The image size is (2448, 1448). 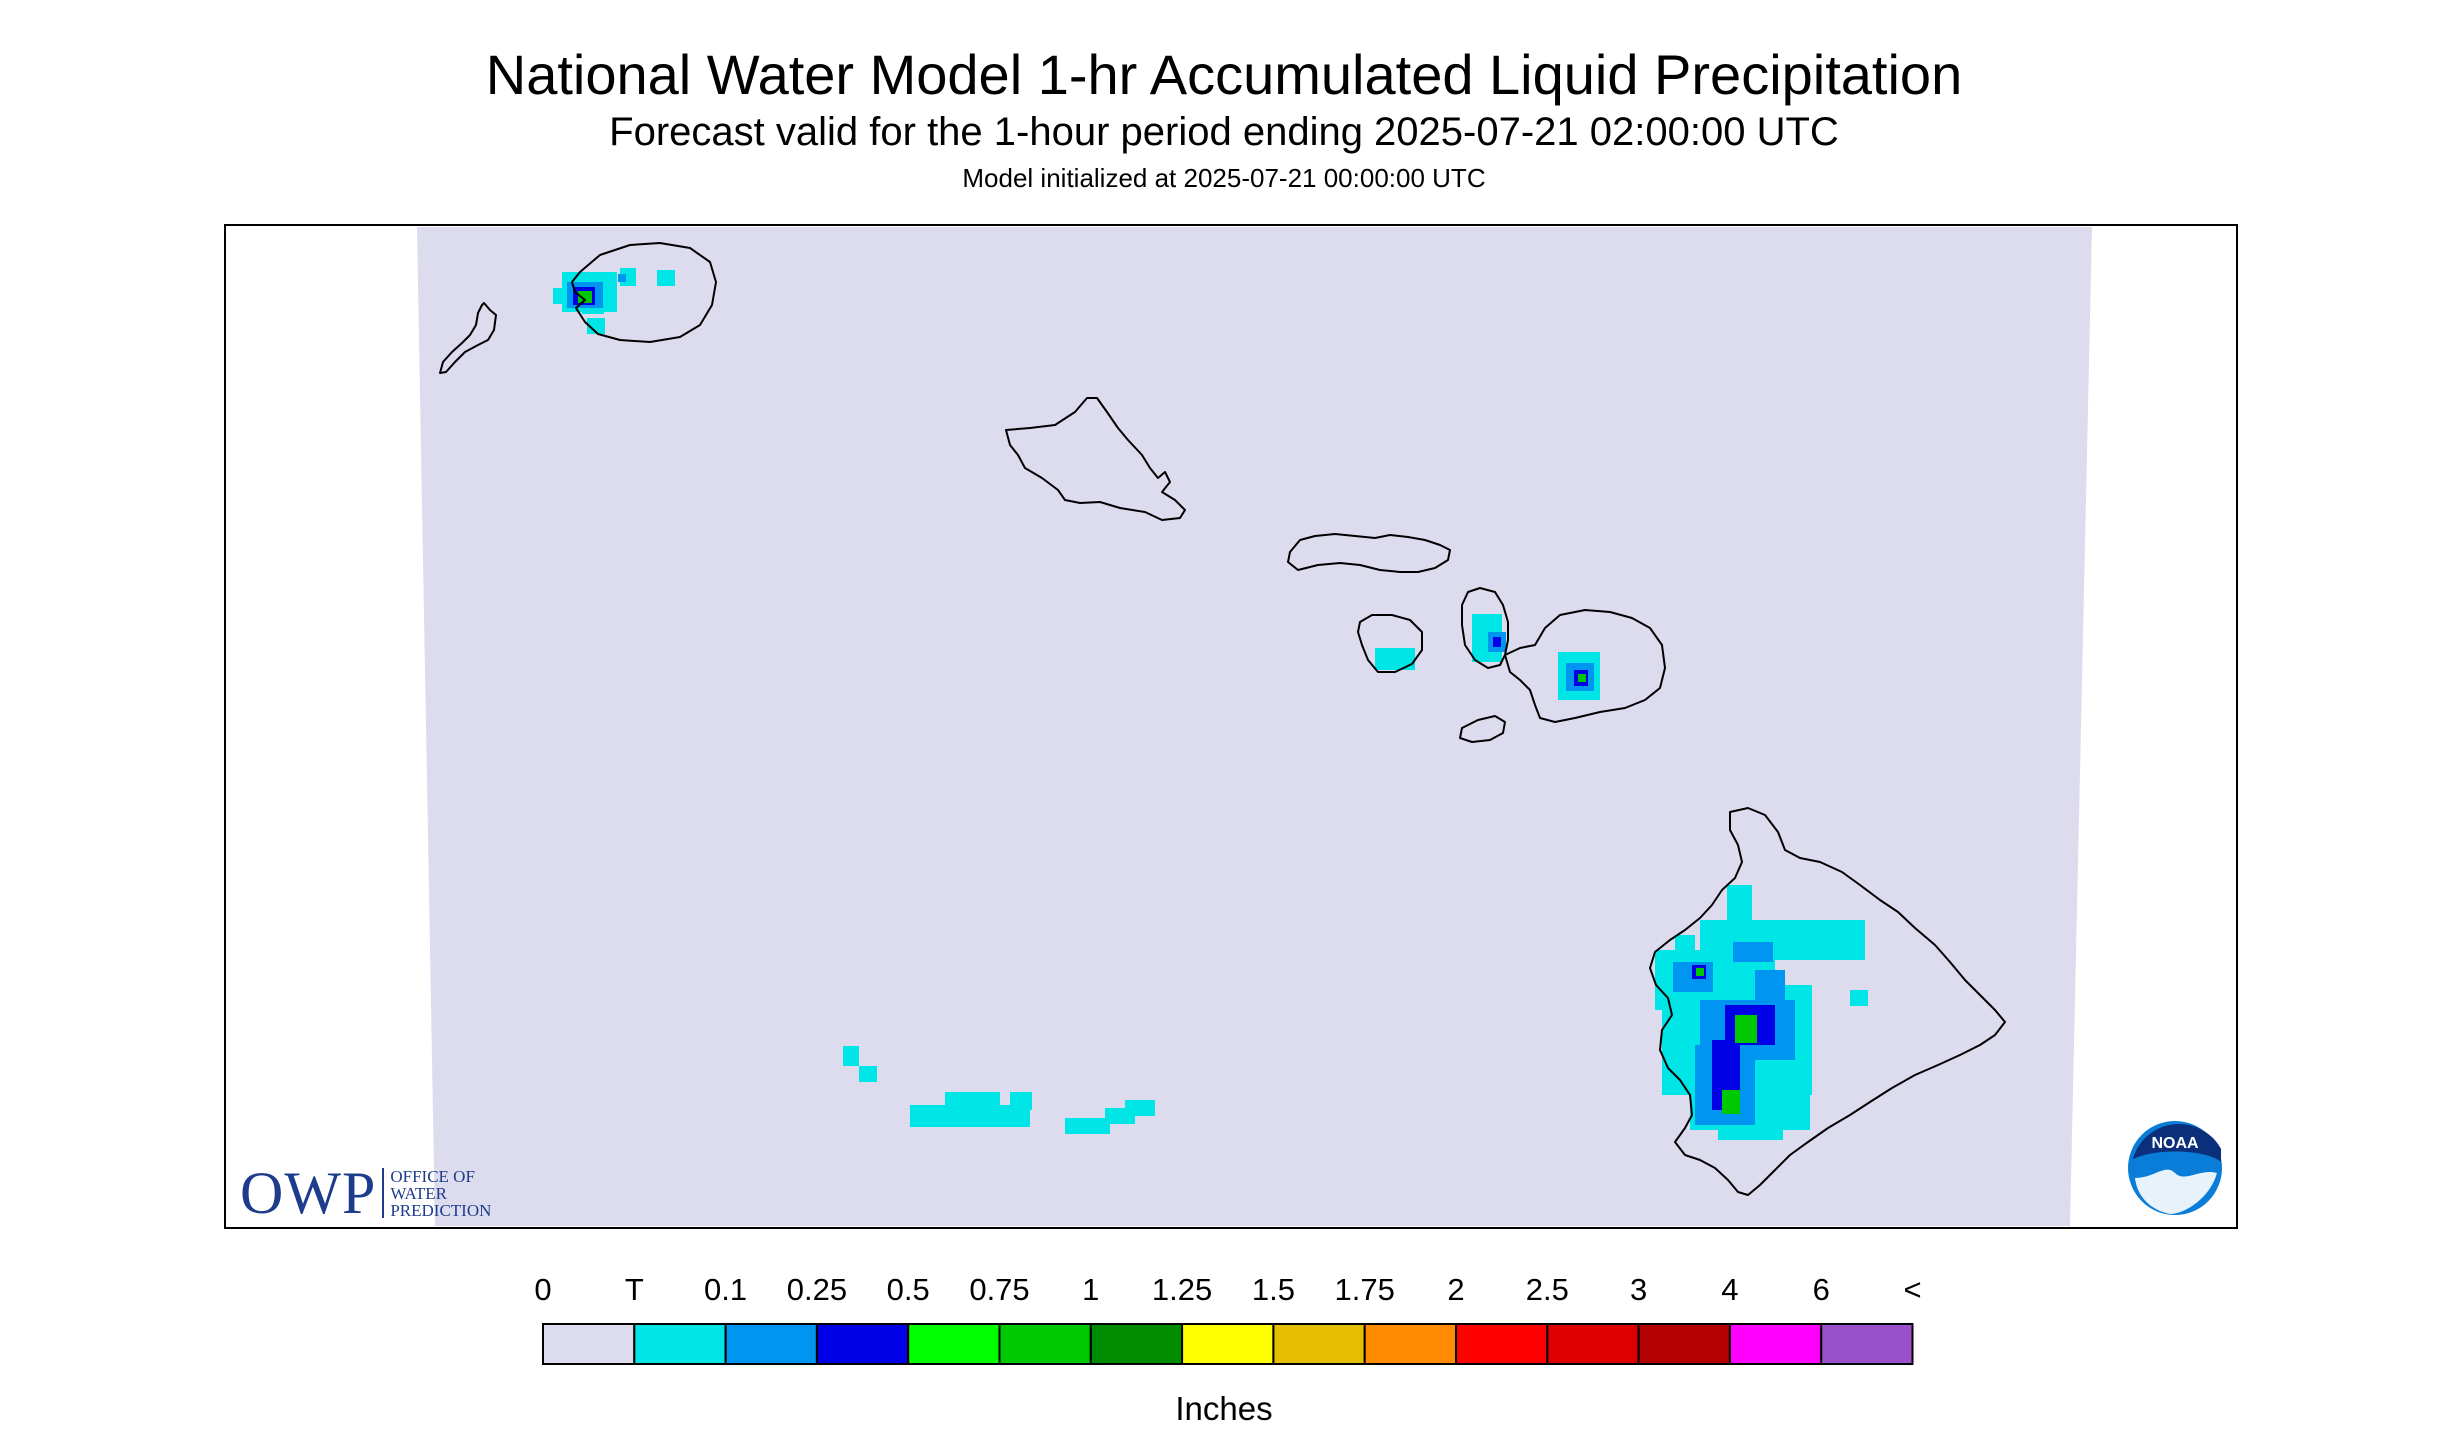 I want to click on legend-tick-label: 2.5, so click(x=1547, y=1289).